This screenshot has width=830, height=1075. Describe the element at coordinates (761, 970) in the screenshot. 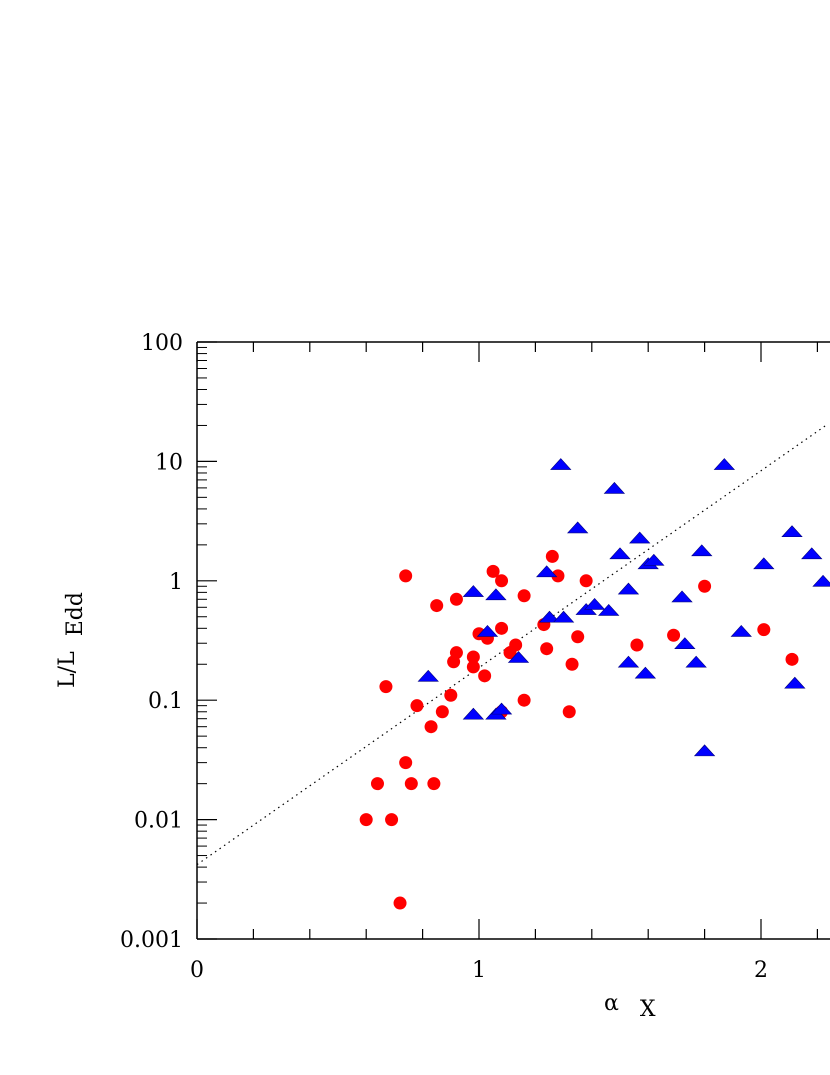

I see `x-tick-label: 2` at that location.